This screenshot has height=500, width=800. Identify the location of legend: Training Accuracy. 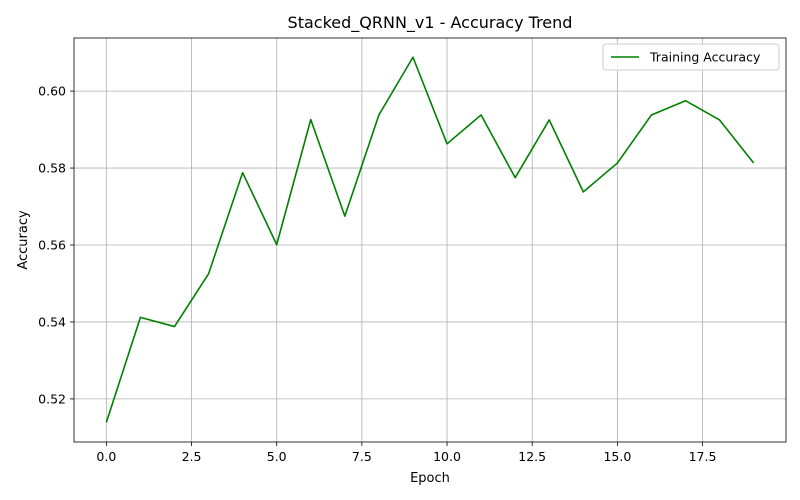
(691, 57).